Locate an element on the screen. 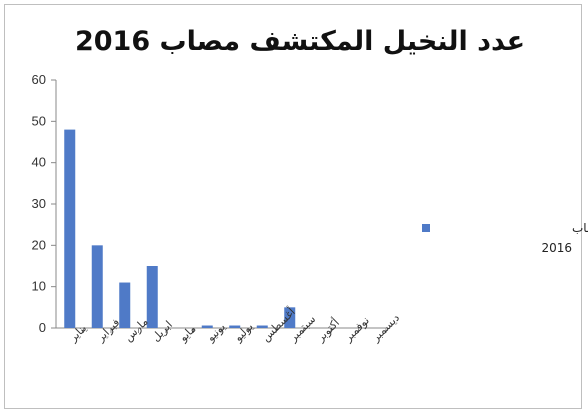  y-tick-label: 30 is located at coordinates (39, 203).